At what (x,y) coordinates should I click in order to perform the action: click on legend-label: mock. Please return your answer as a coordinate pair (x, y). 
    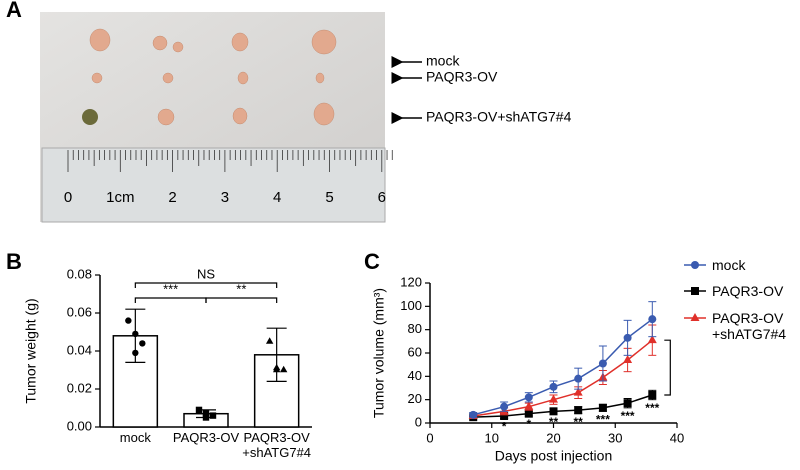
    Looking at the image, I should click on (729, 265).